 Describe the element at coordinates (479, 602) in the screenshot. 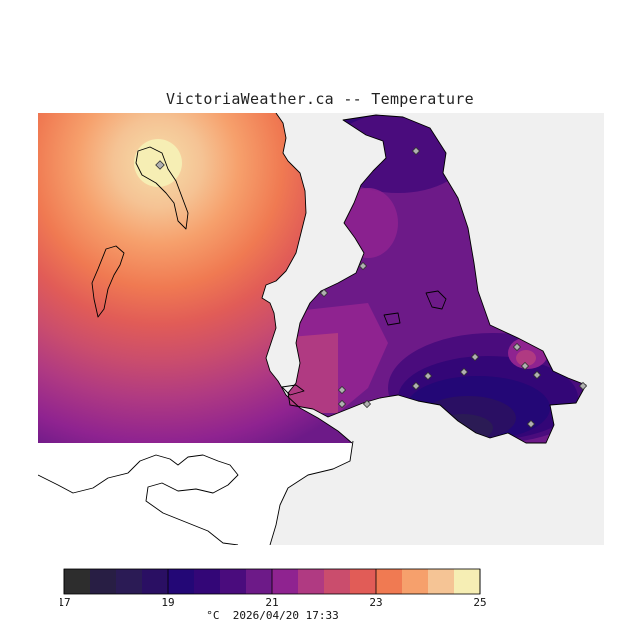

I see `colorbar-tick-label: 25` at that location.